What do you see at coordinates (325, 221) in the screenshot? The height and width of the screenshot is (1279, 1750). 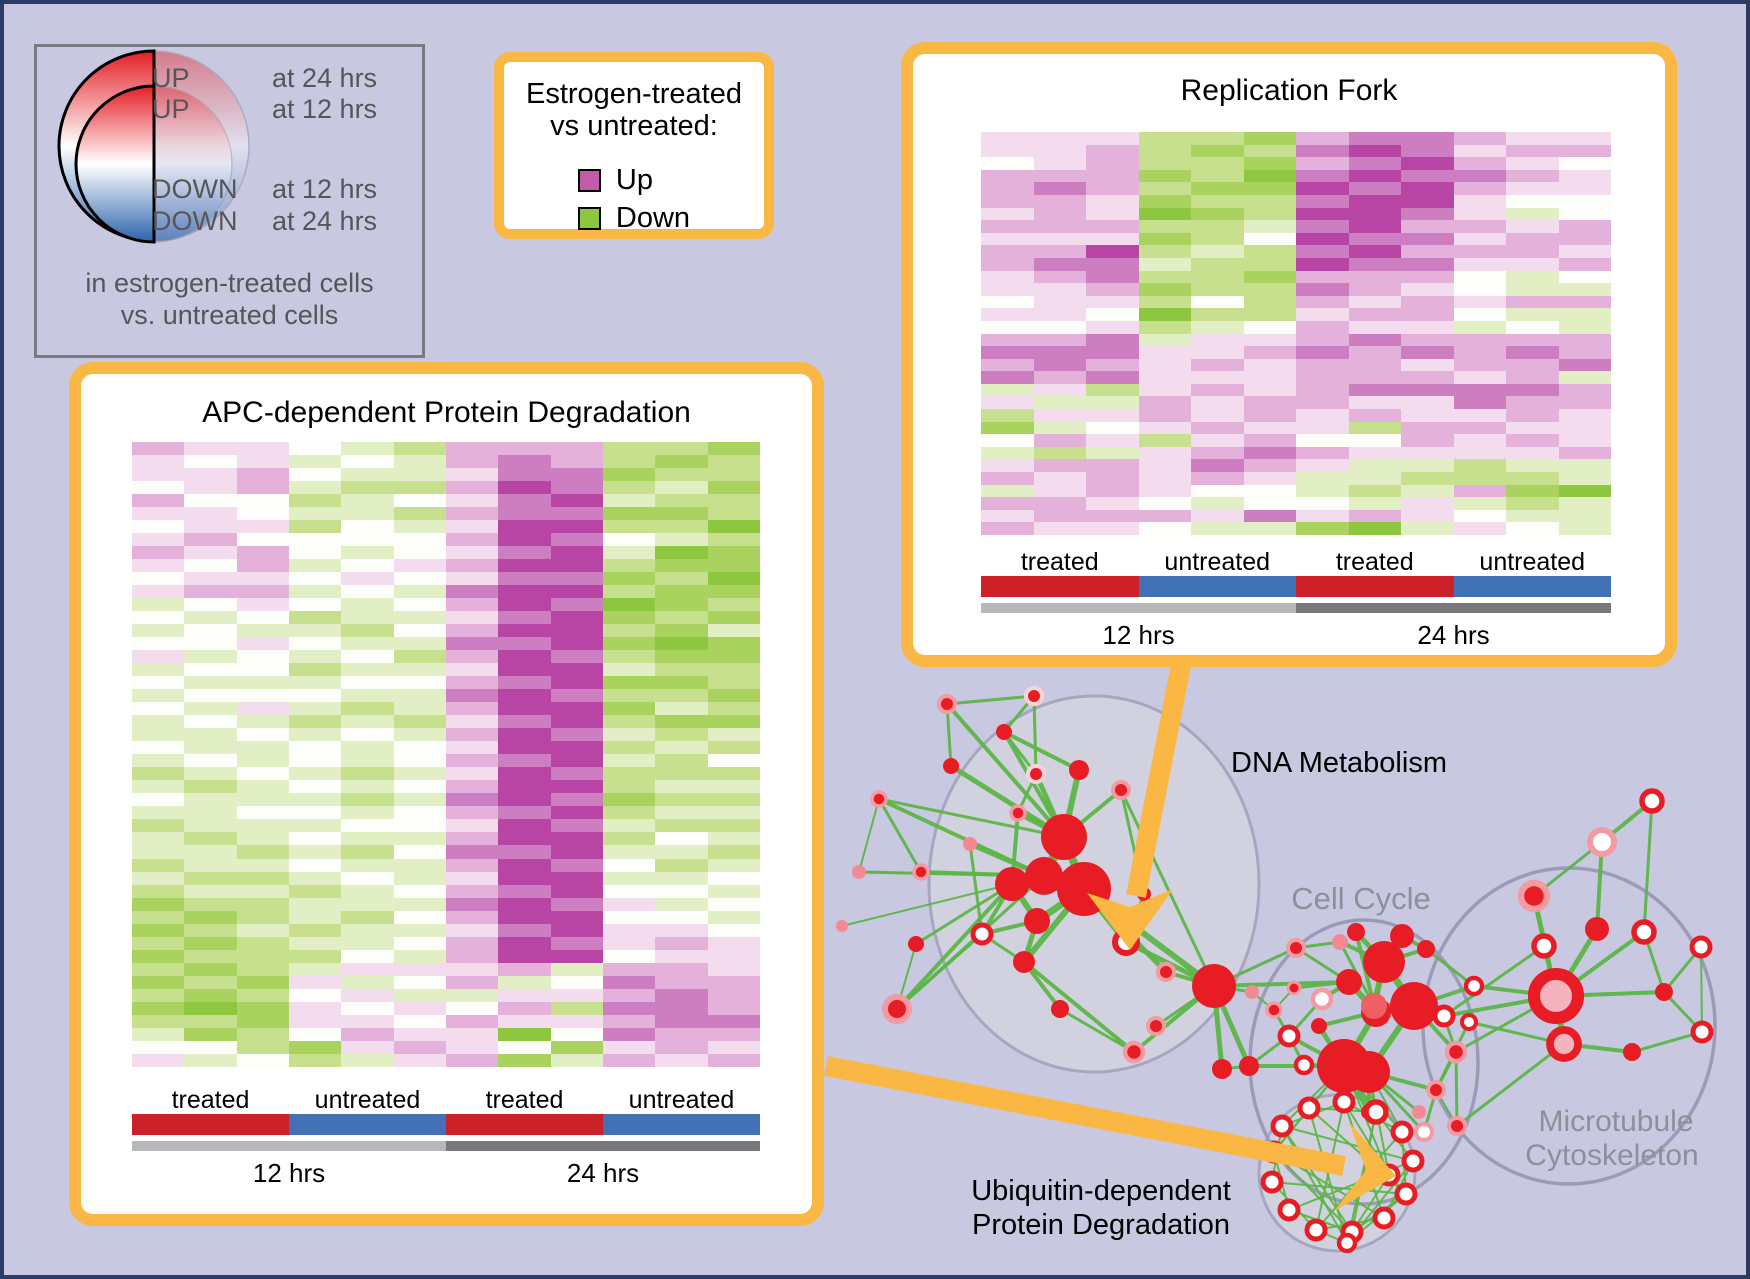 I see `time-label: at 24 hrs` at bounding box center [325, 221].